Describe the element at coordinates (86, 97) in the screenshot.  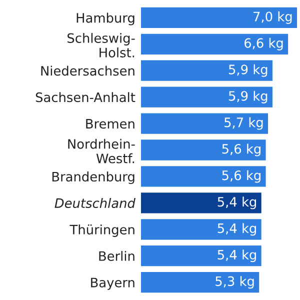
I see `y-tick-label: Sachsen-Anhalt` at that location.